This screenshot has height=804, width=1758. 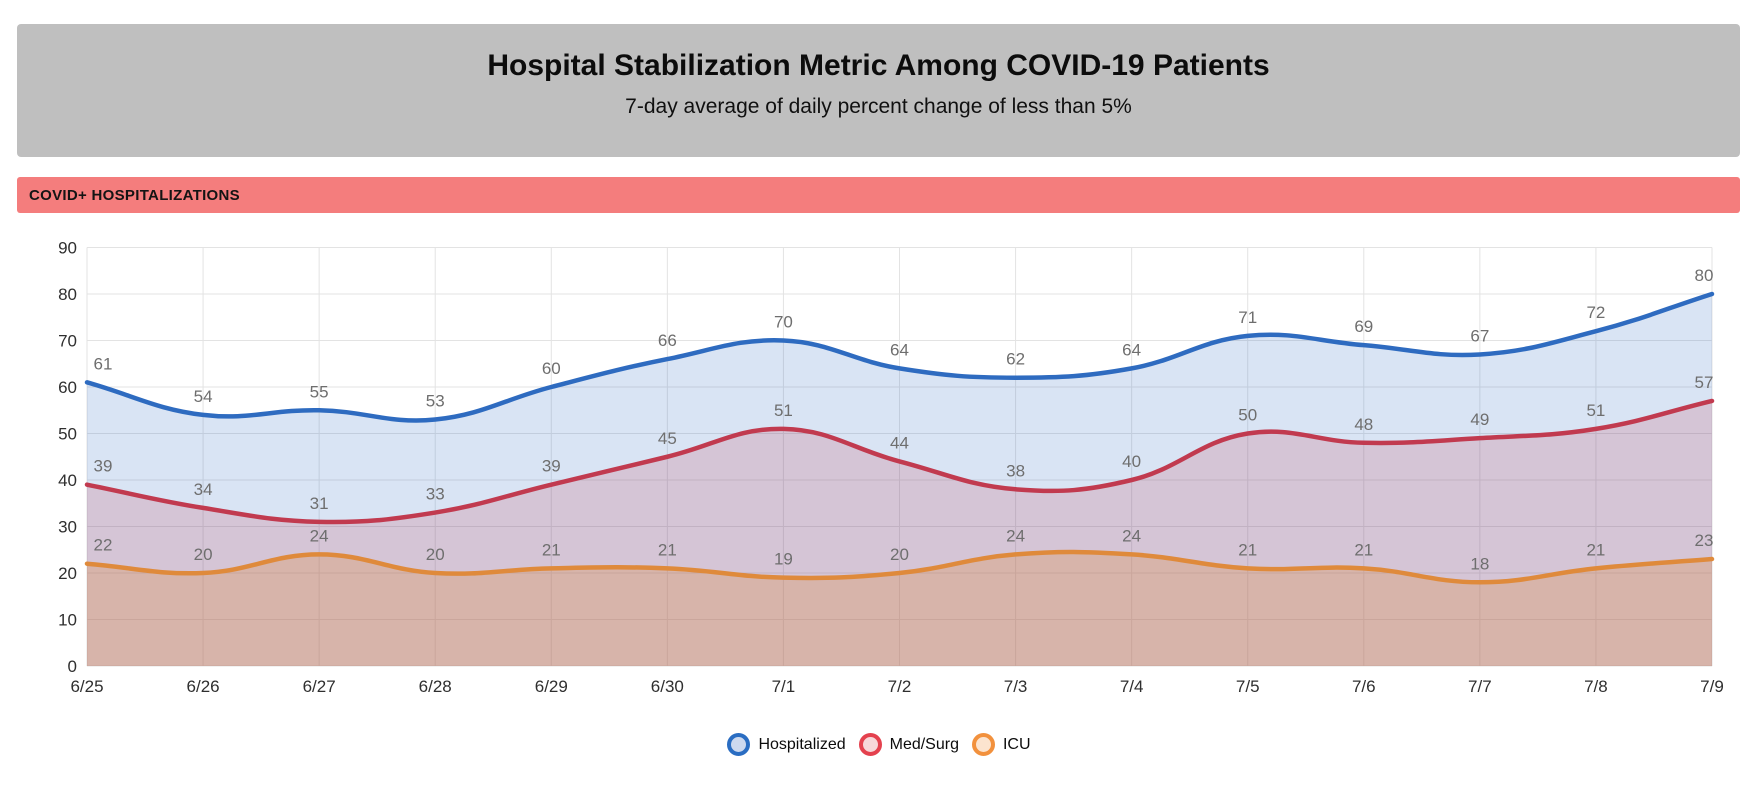 What do you see at coordinates (72, 666) in the screenshot?
I see `svg-text: 0` at bounding box center [72, 666].